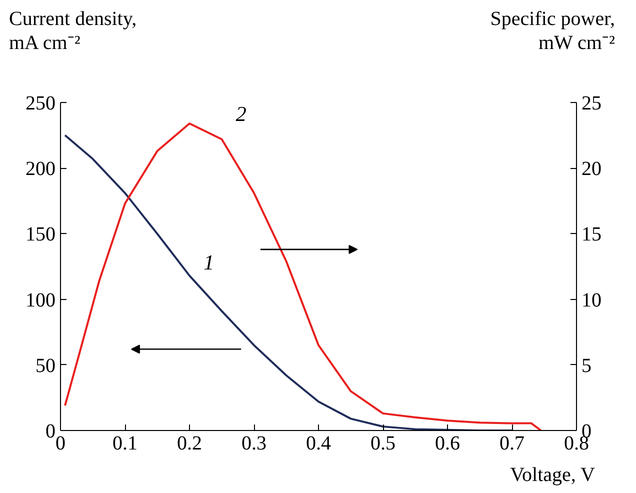  What do you see at coordinates (592, 300) in the screenshot?
I see `y2-tick-label: 10` at bounding box center [592, 300].